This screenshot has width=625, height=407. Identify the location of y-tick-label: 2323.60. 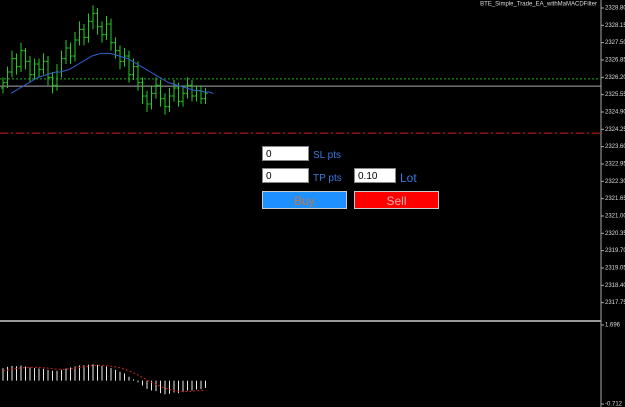
(615, 147).